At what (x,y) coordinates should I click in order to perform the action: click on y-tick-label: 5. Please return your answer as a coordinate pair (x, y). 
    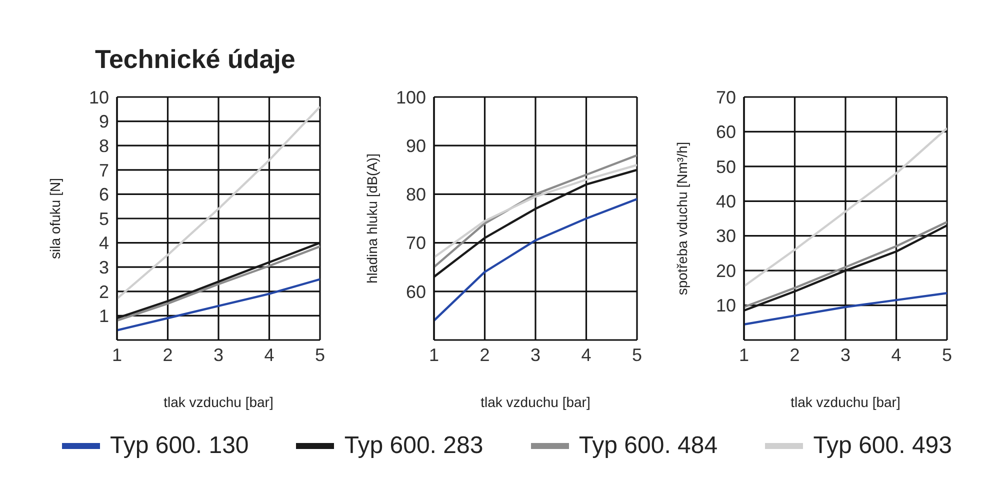
    Looking at the image, I should click on (103, 218).